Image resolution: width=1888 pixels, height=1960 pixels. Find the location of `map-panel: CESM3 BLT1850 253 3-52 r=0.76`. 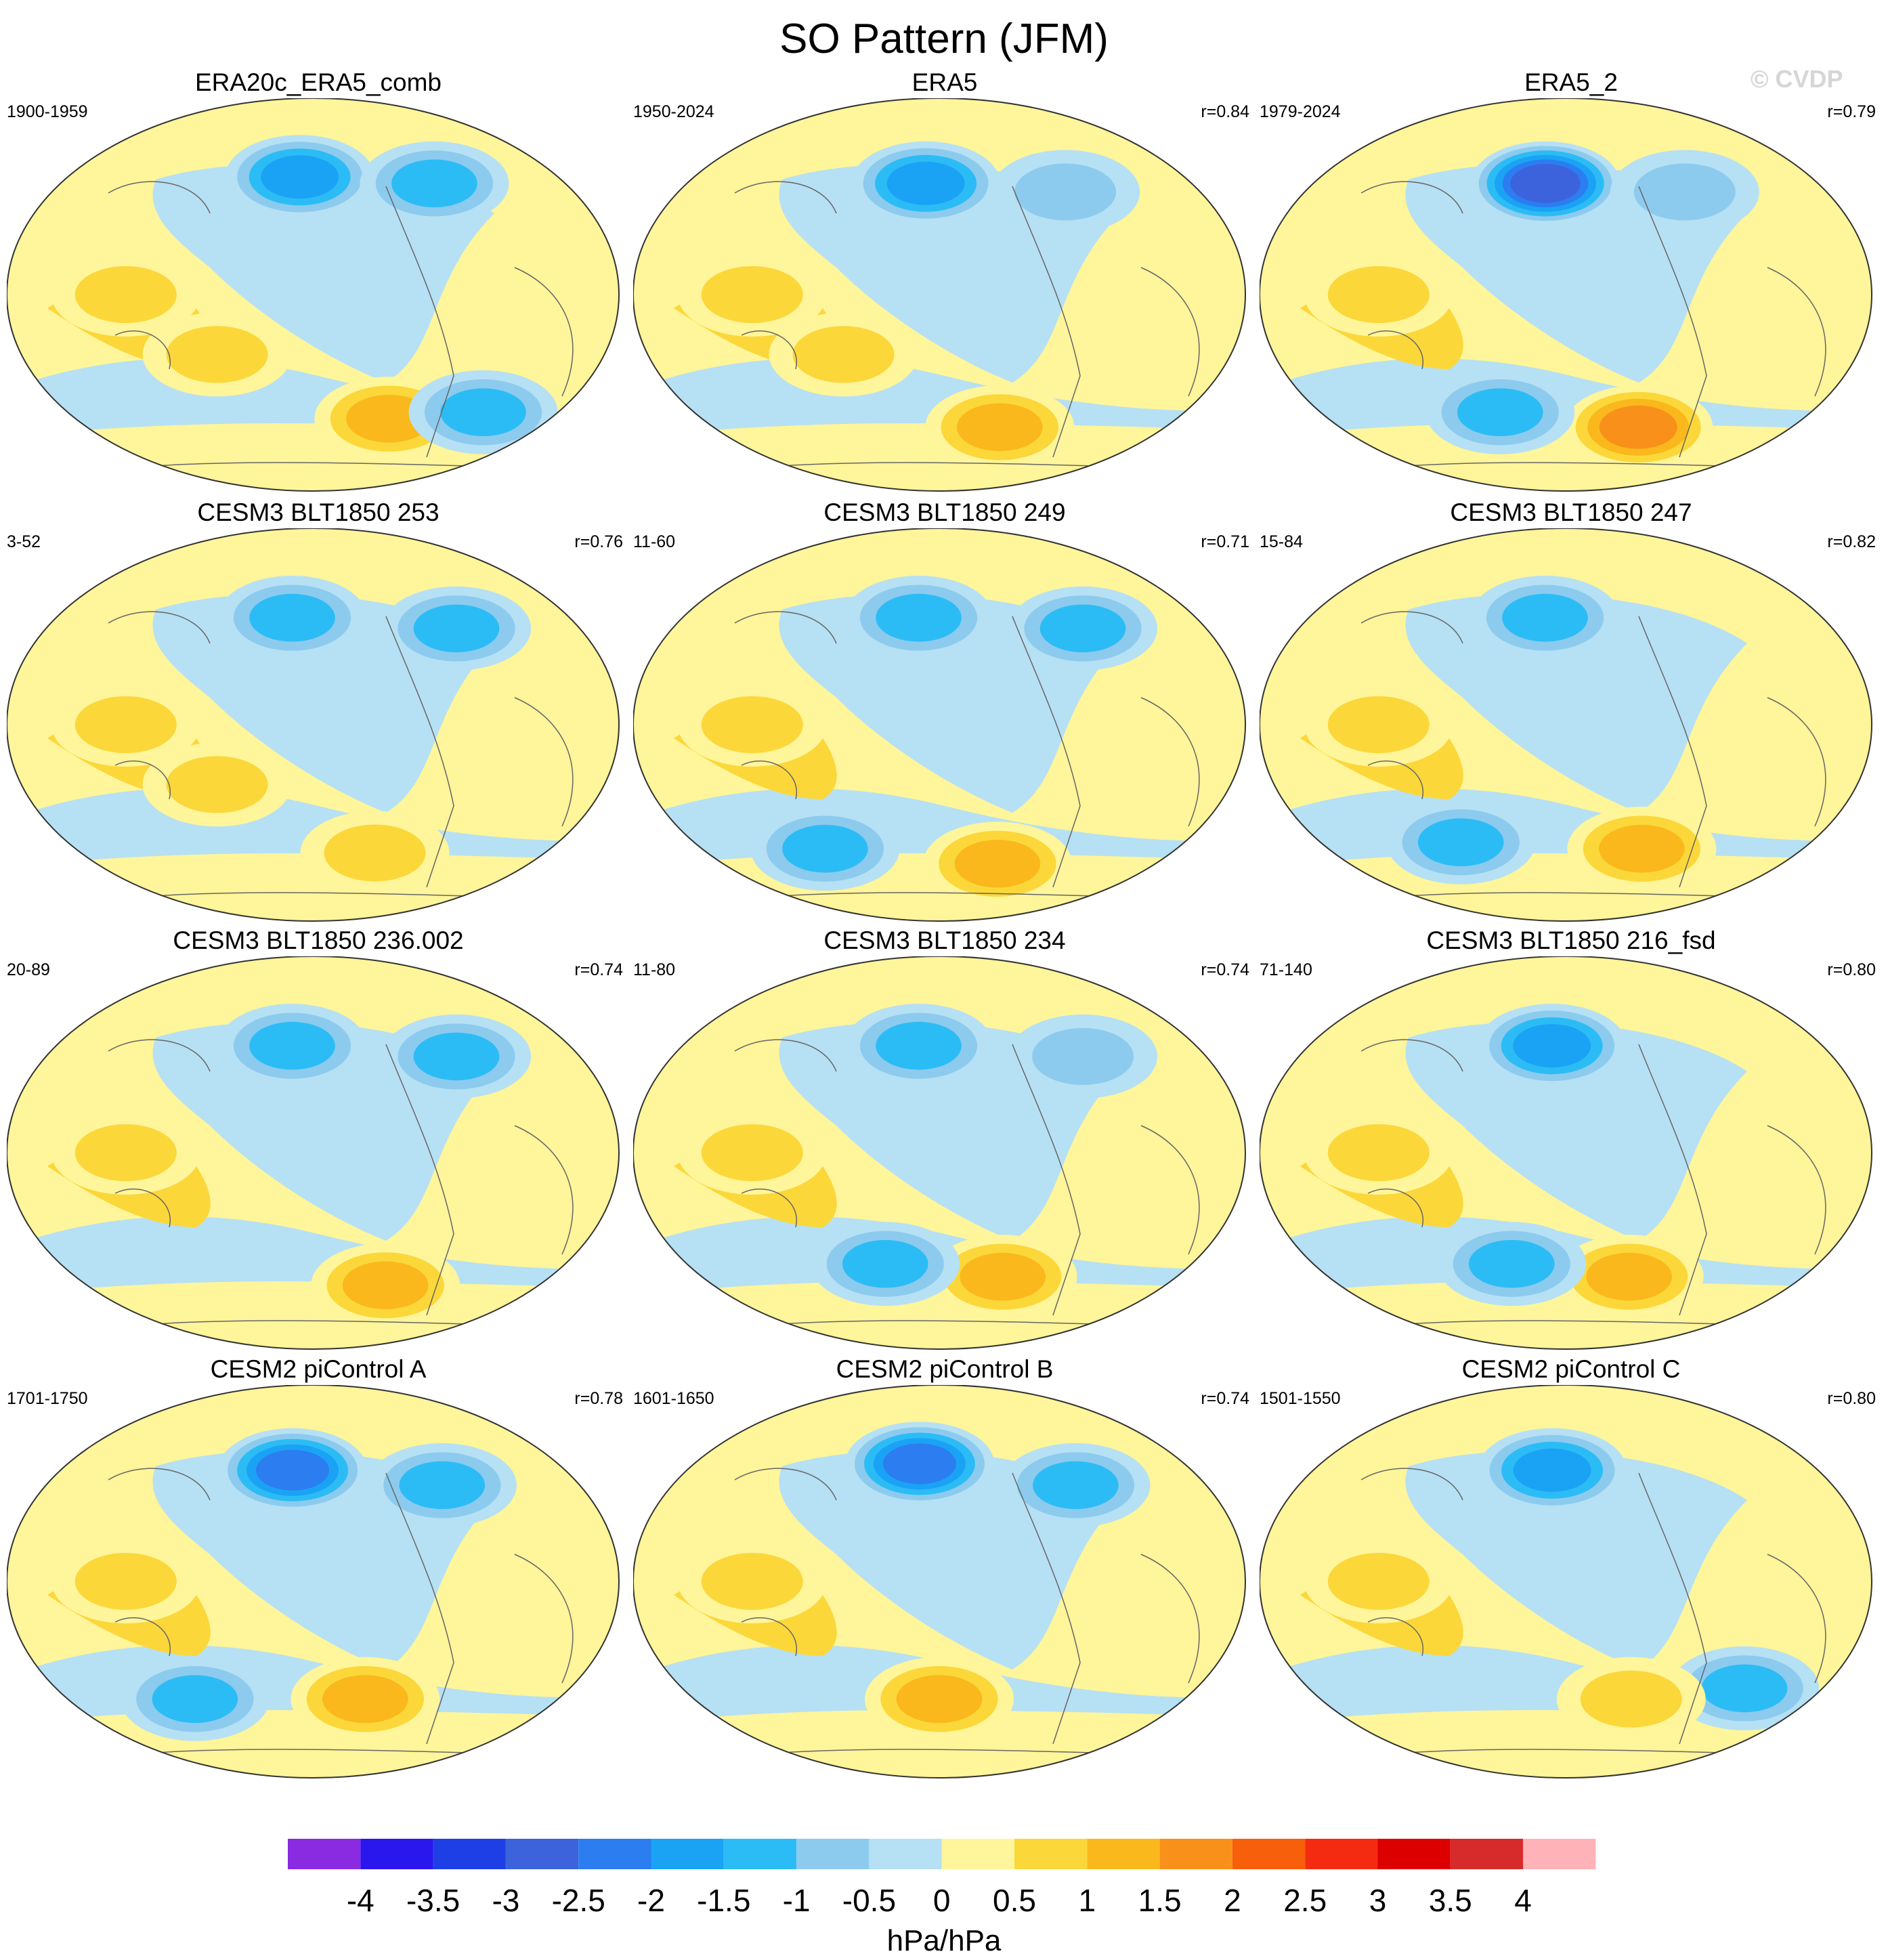

map-panel: CESM3 BLT1850 253 3-52 r=0.76 is located at coordinates (318, 710).